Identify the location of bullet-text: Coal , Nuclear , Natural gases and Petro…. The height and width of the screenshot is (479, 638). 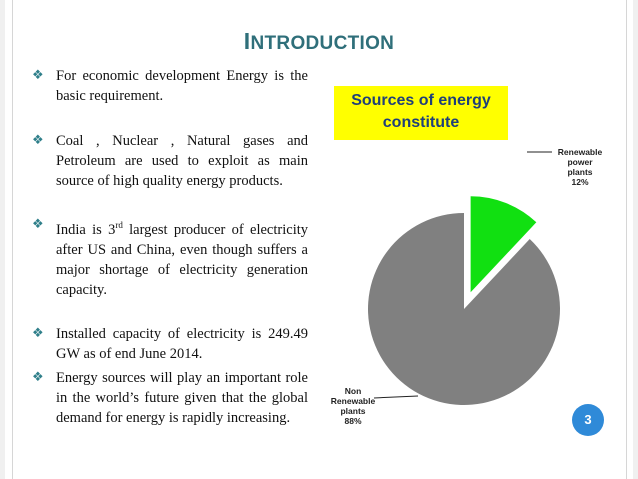
(182, 161).